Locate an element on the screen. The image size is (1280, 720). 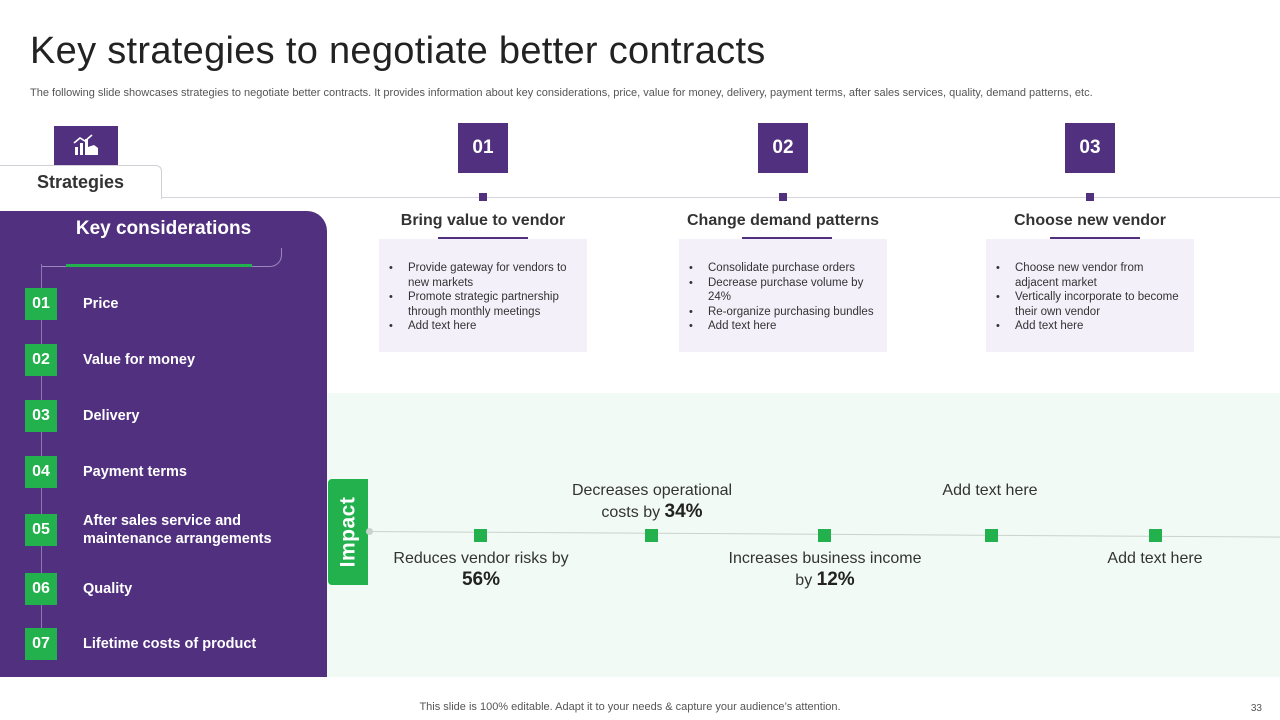
chart-hand-icon is located at coordinates (86, 146).